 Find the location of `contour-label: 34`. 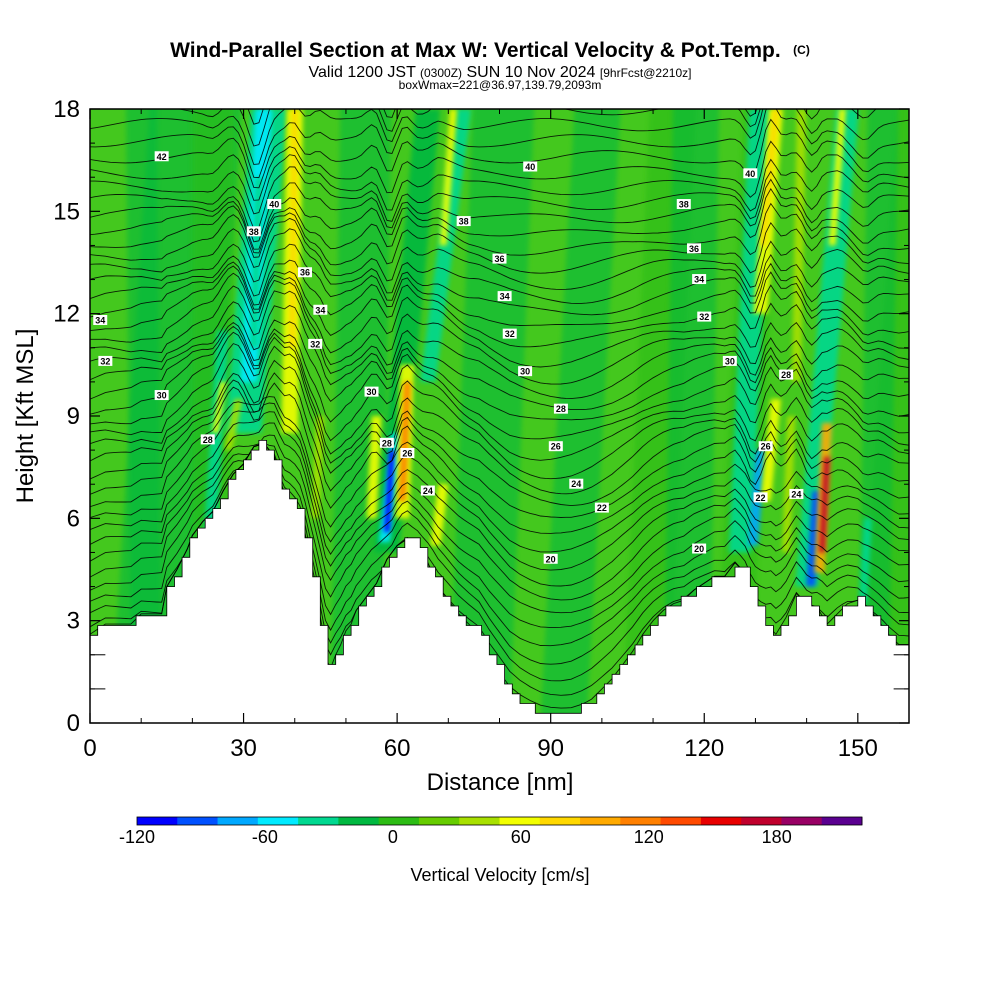

contour-label: 34 is located at coordinates (504, 296).